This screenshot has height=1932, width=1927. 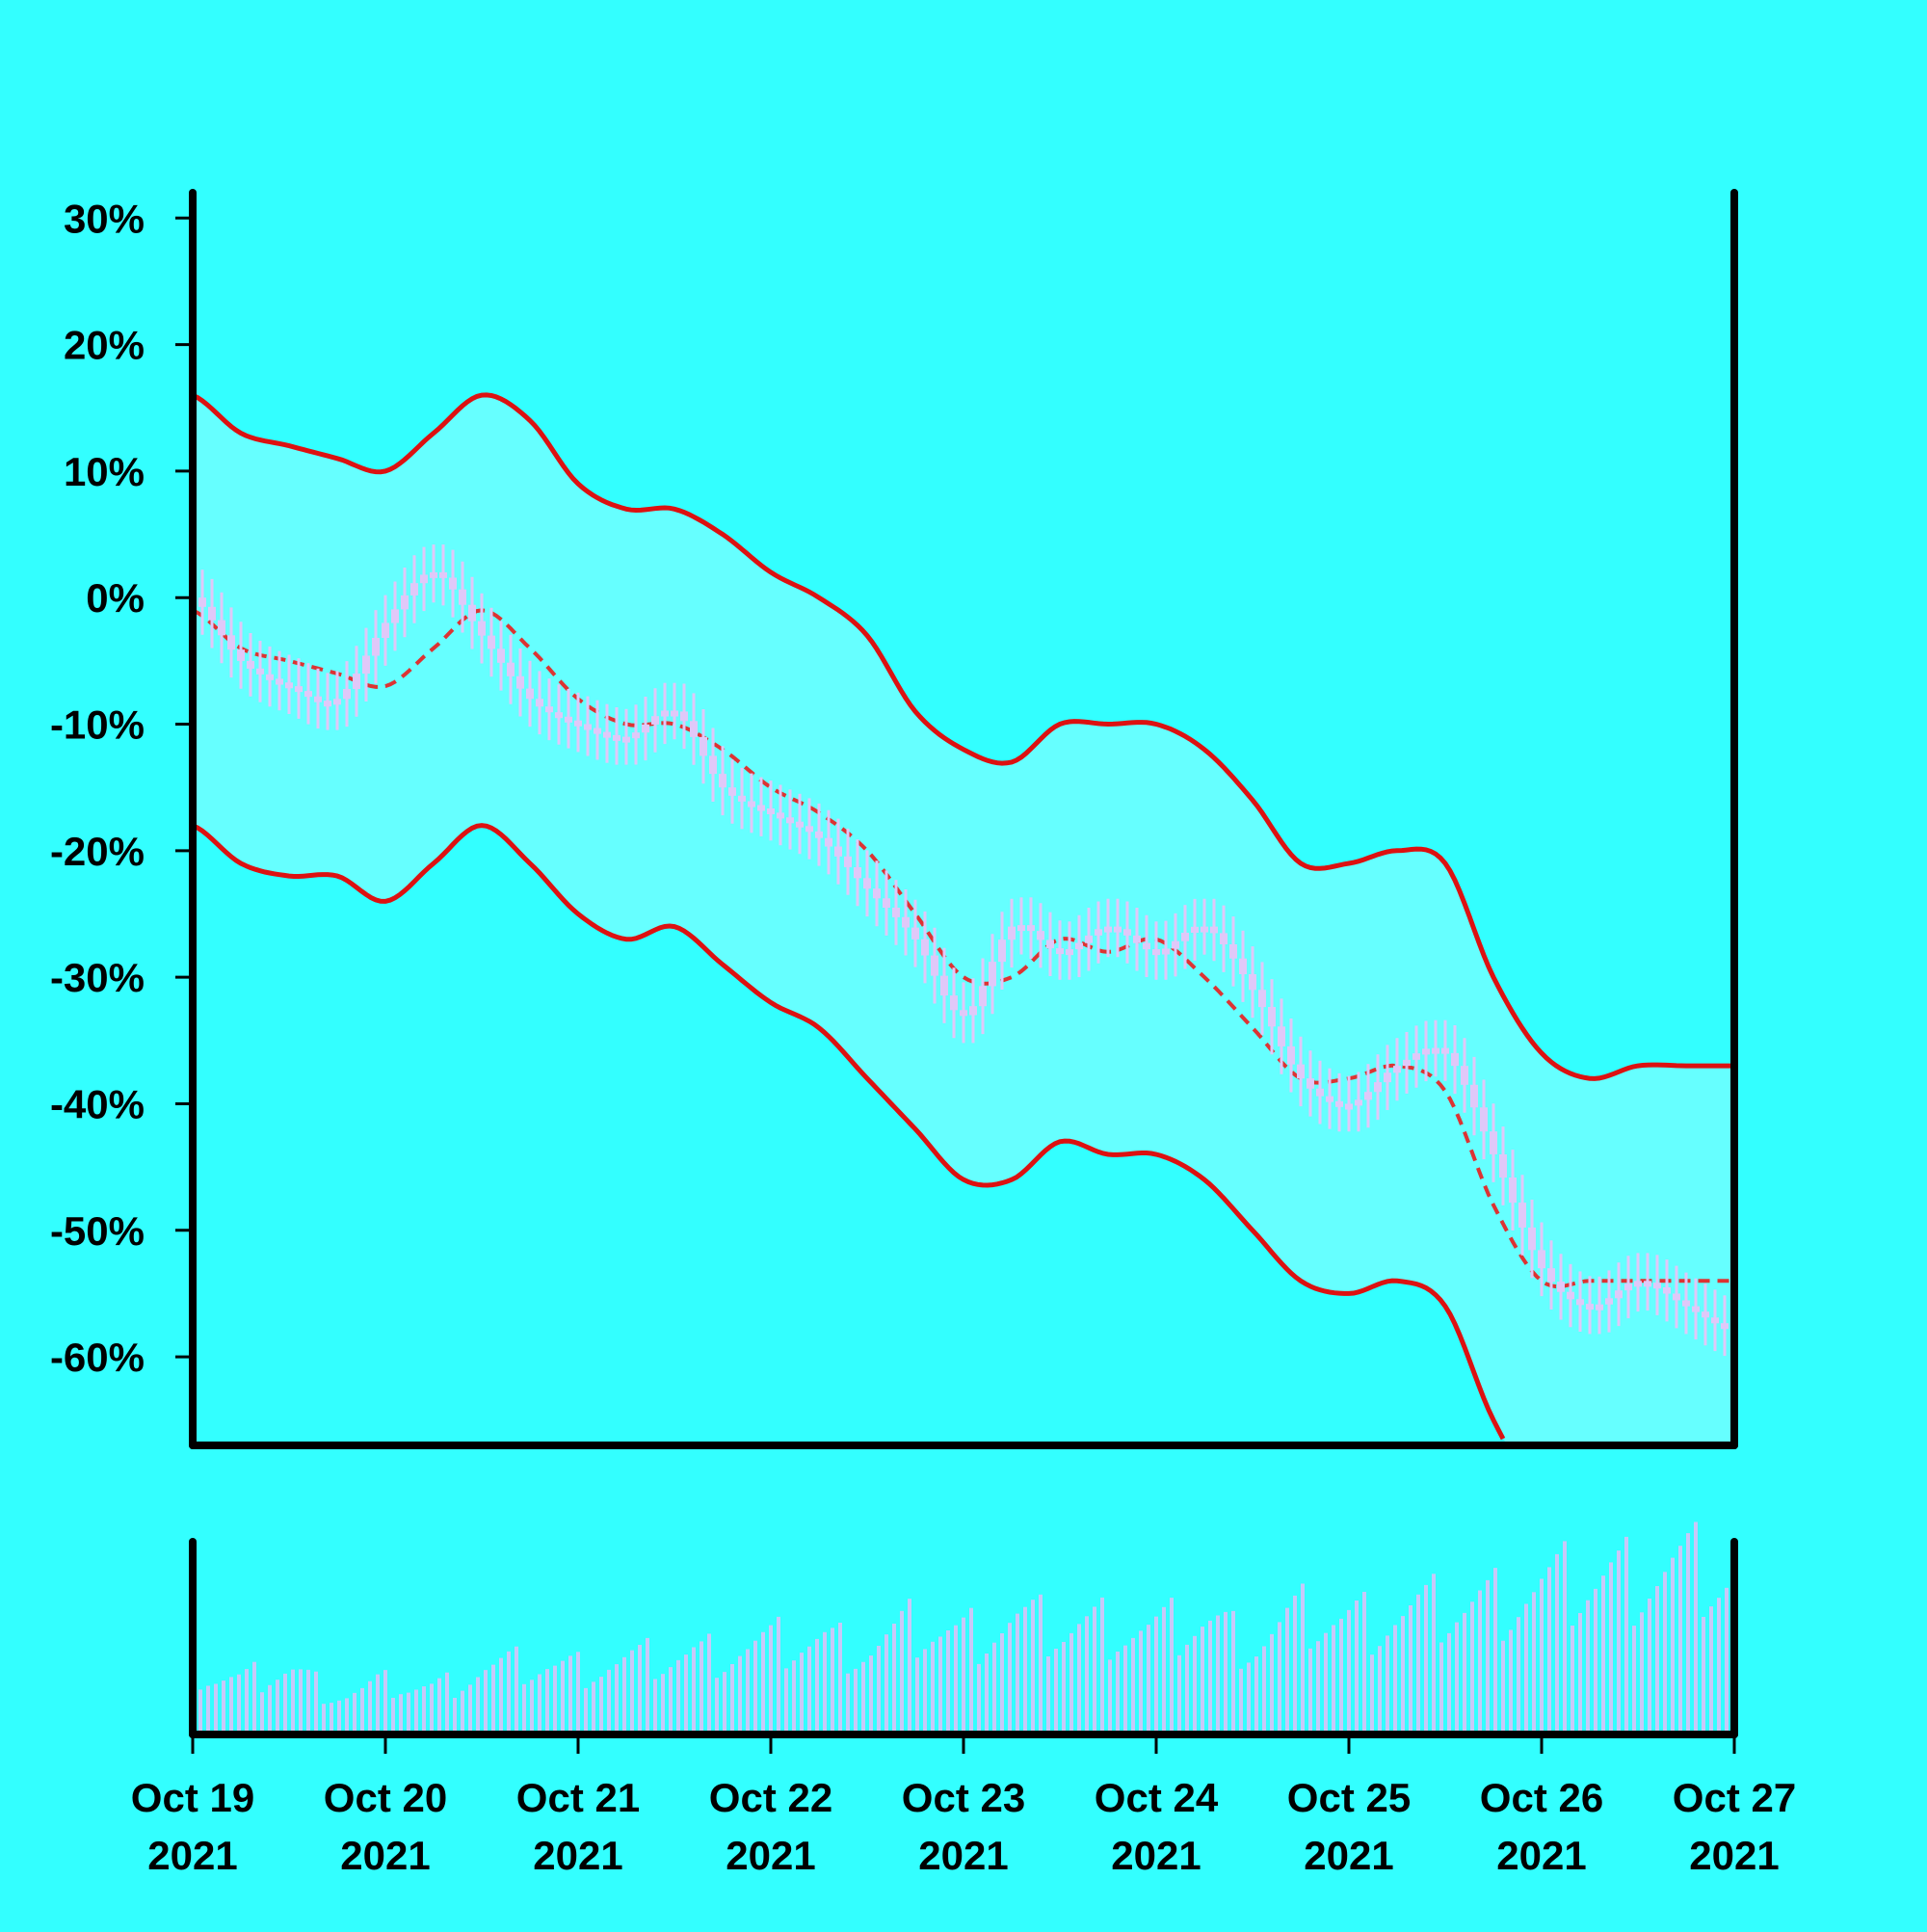 What do you see at coordinates (97, 1103) in the screenshot?
I see `y-tick-label: -40%` at bounding box center [97, 1103].